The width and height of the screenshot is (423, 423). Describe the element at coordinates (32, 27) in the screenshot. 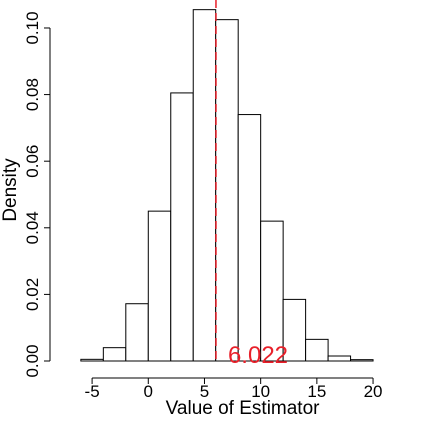

I see `y-tick-label: 0.10` at that location.